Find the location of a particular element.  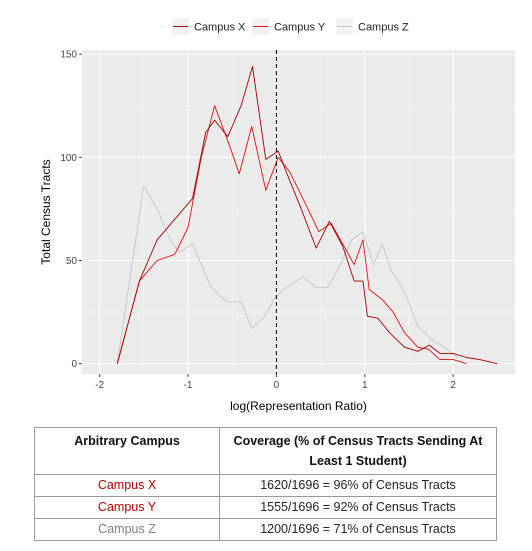

y-tick-label: 0 is located at coordinates (74, 364).